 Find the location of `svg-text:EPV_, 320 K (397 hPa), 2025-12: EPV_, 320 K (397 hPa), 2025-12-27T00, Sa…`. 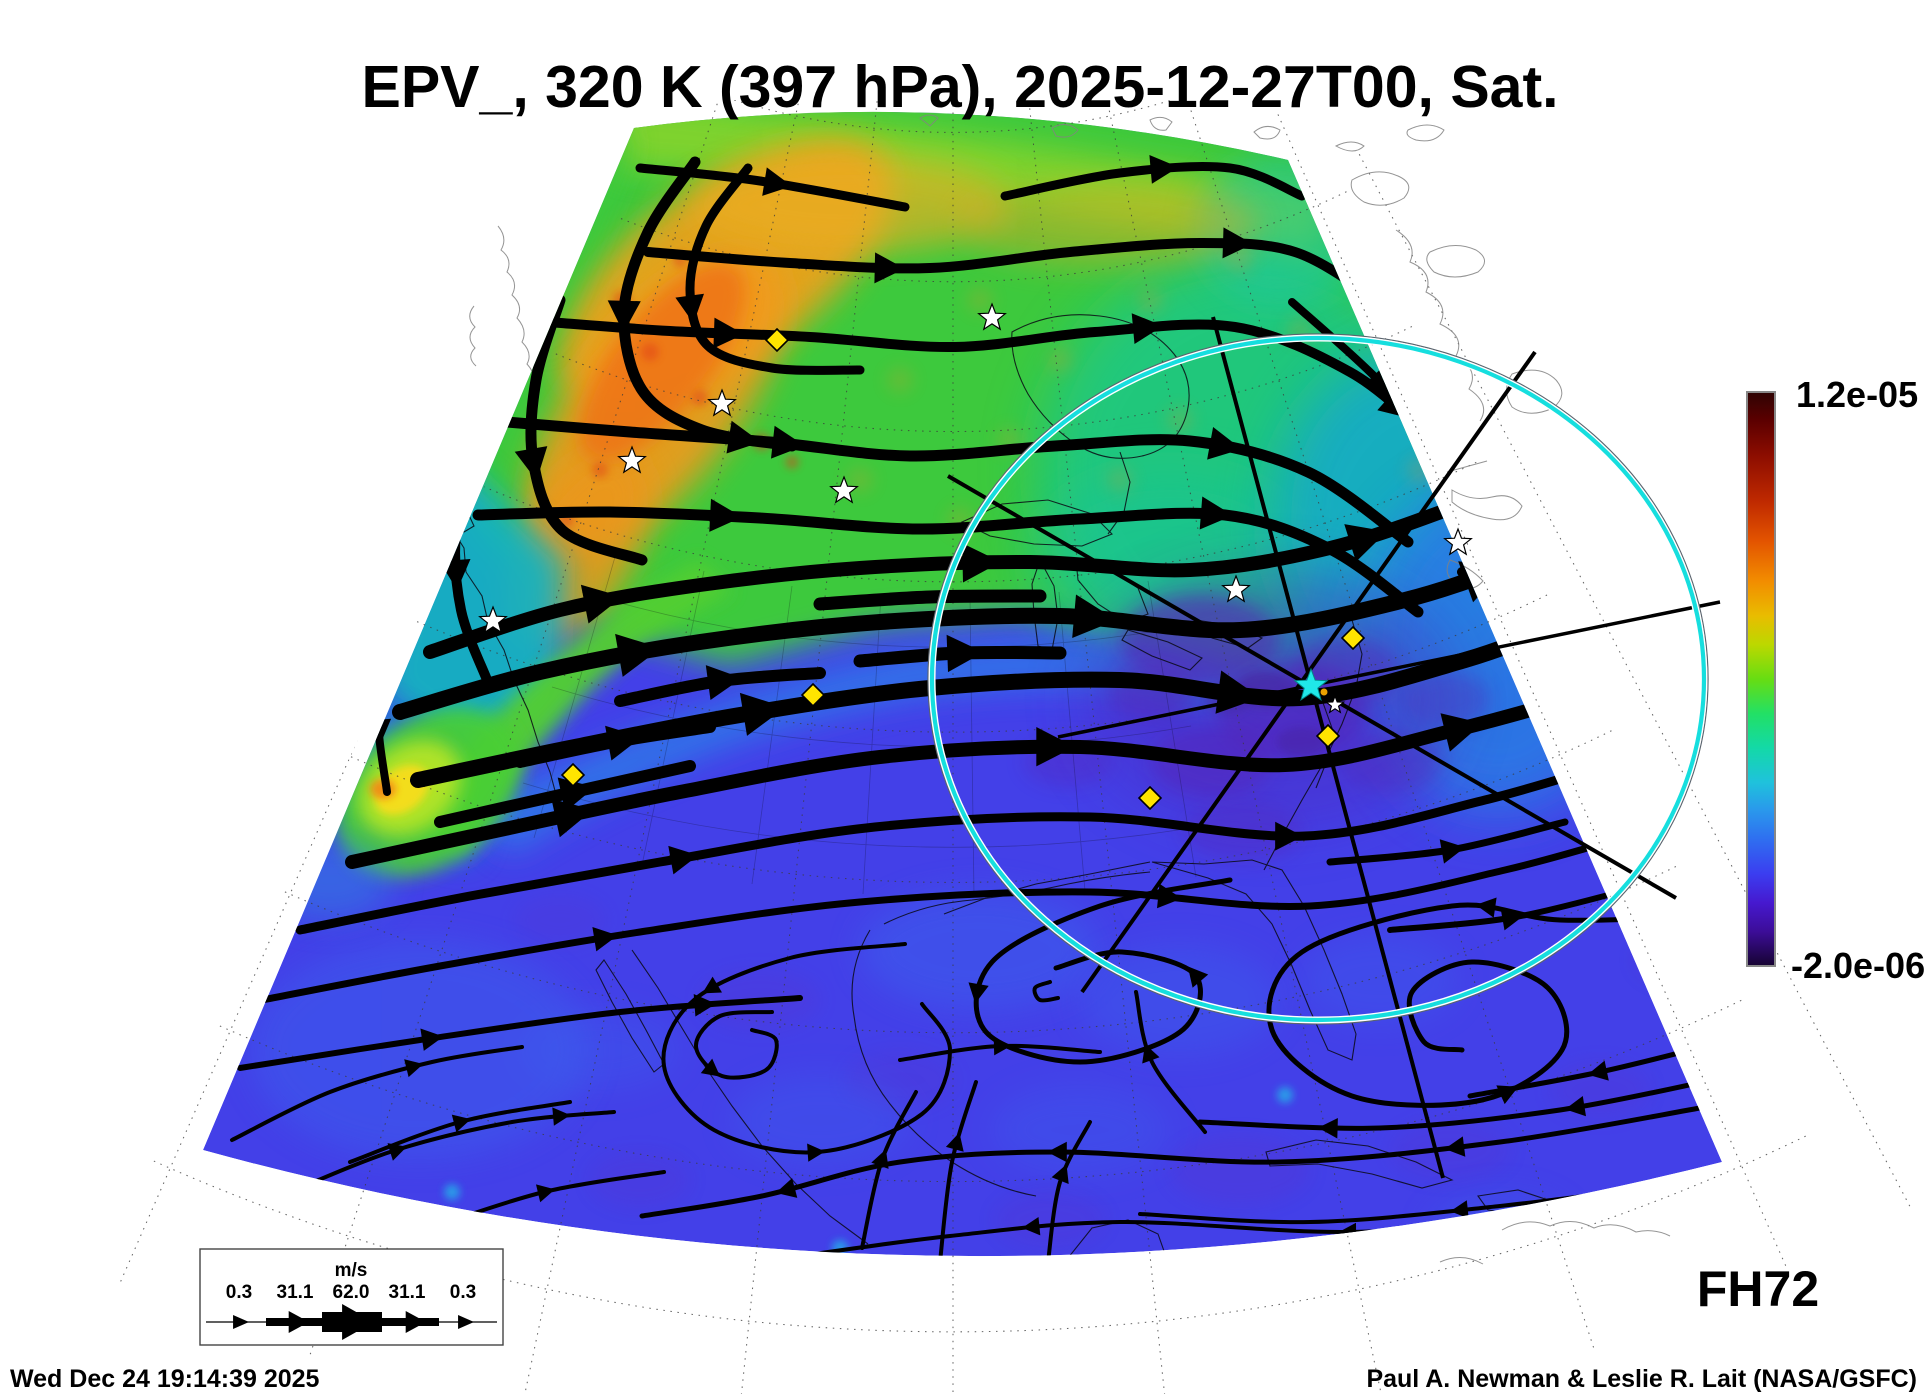

svg-text:EPV_, 320 K (397 hPa), 2025-12: EPV_, 320 K (397 hPa), 2025-12-27T00, Sa… is located at coordinates (959, 87).